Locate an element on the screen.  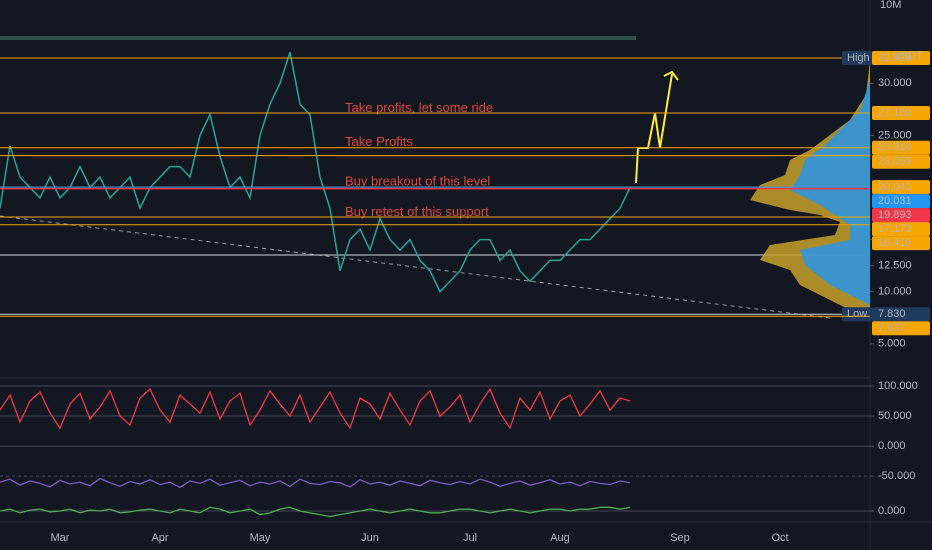
level-name: High is located at coordinates (858, 58).